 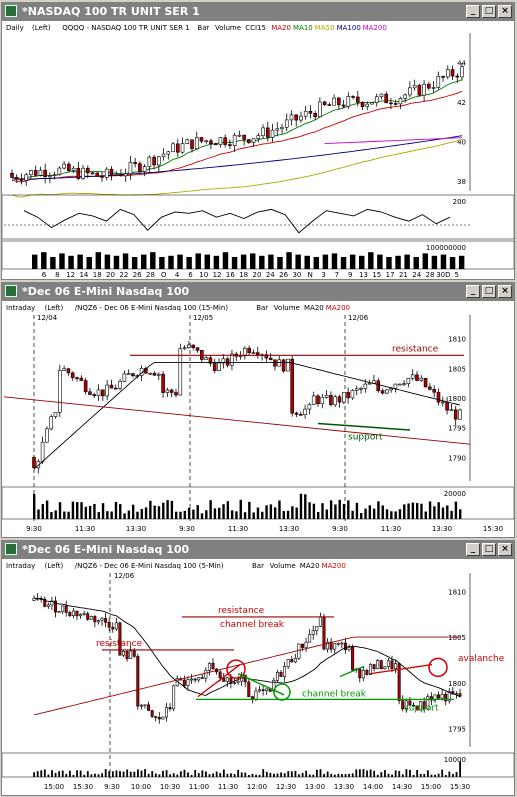 What do you see at coordinates (325, 28) in the screenshot?
I see `header-label: MA50` at bounding box center [325, 28].